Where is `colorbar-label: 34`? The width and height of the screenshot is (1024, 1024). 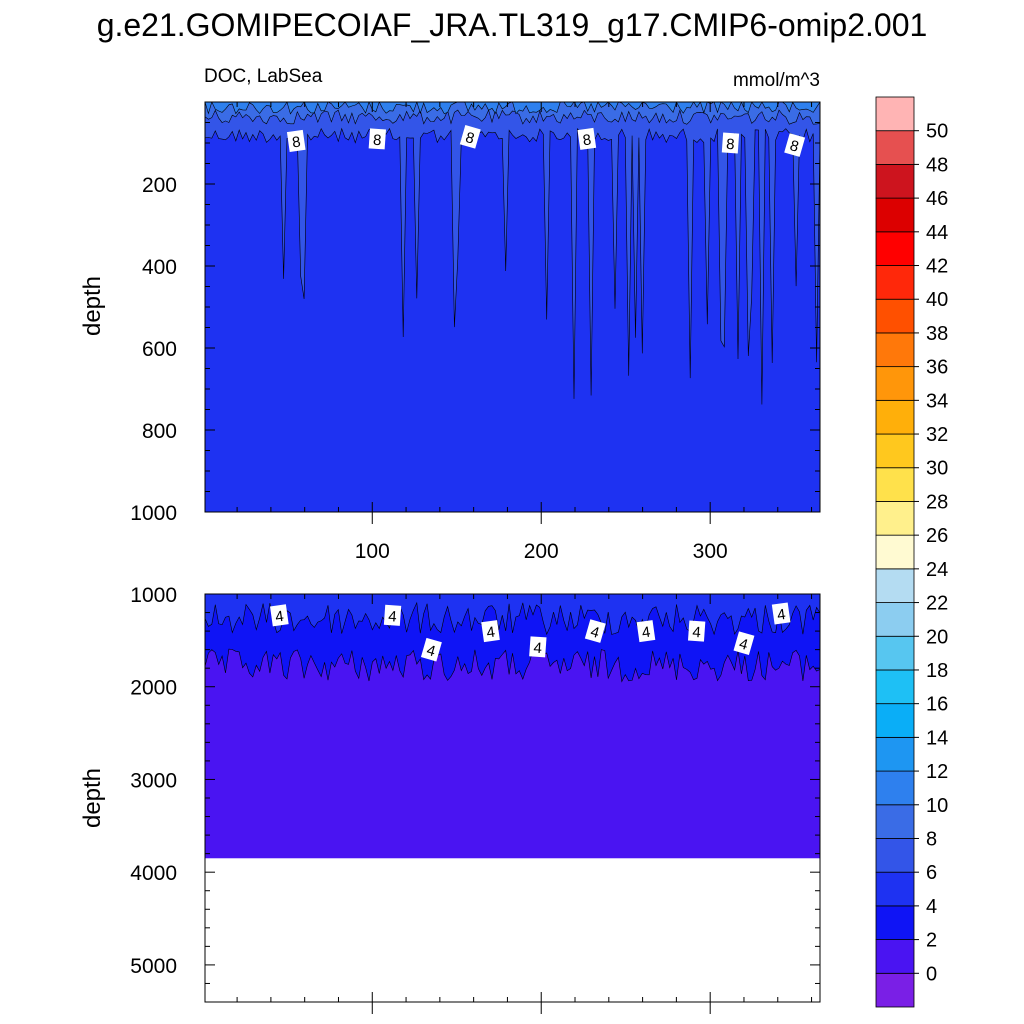 colorbar-label: 34 is located at coordinates (937, 401).